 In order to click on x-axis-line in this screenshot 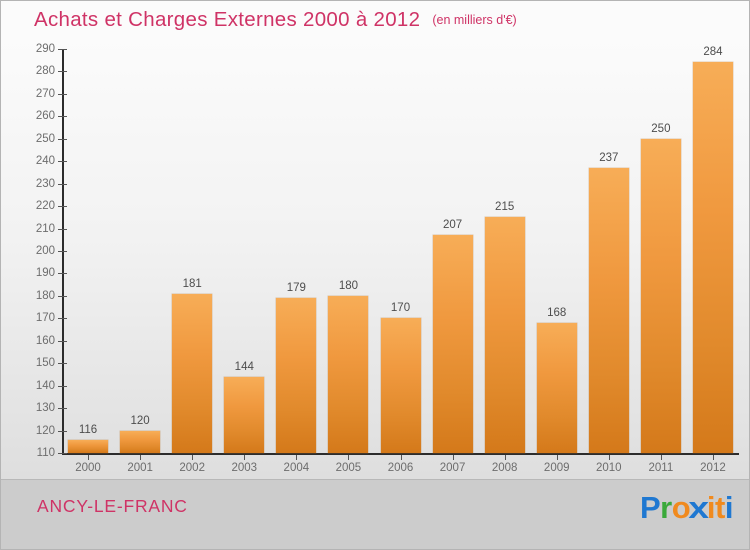, I will do `click(400, 454)`.